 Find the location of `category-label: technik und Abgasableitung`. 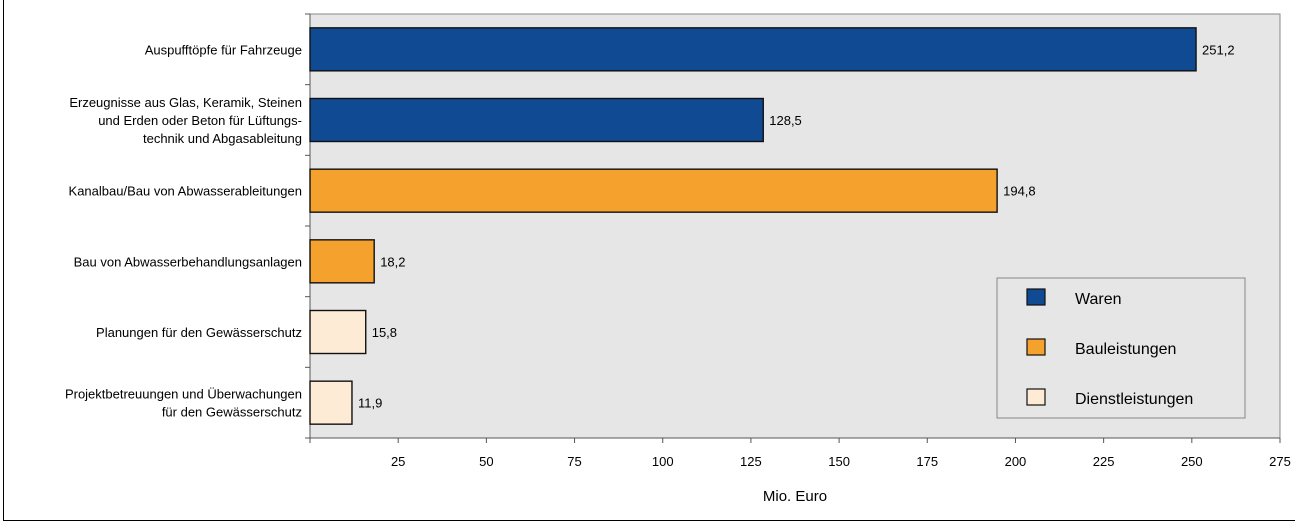

category-label: technik und Abgasableitung is located at coordinates (222, 138).